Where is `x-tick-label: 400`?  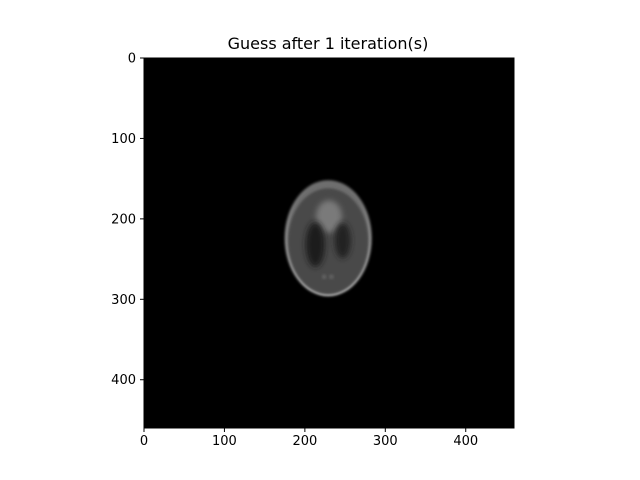 x-tick-label: 400 is located at coordinates (465, 441).